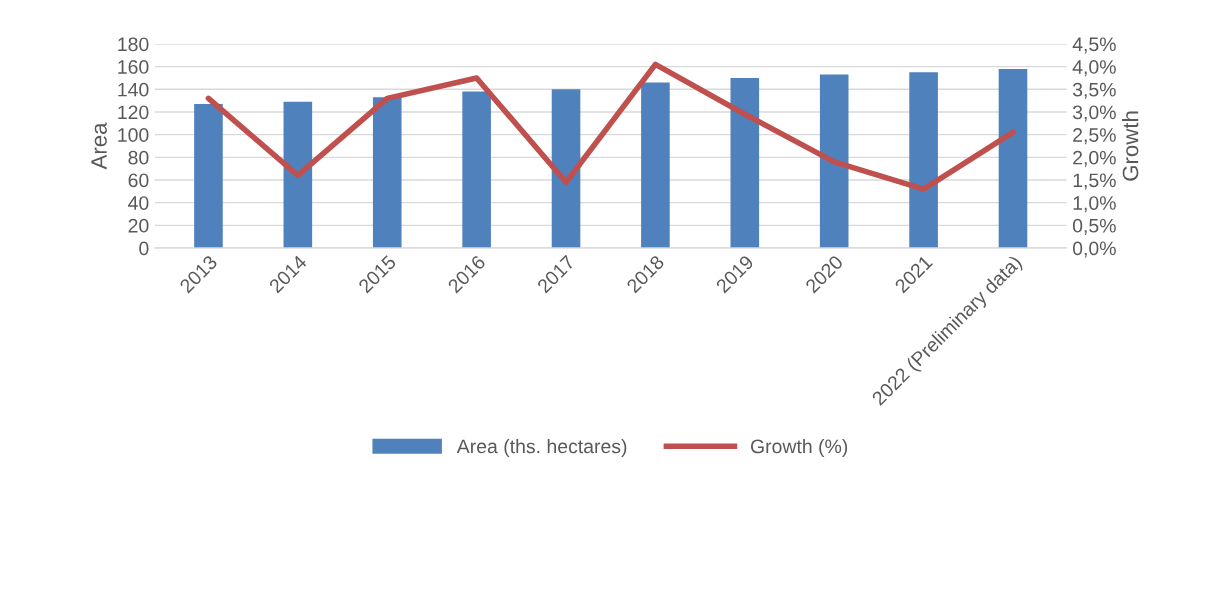  I want to click on y2-tick-label: 4,5%, so click(1094, 45).